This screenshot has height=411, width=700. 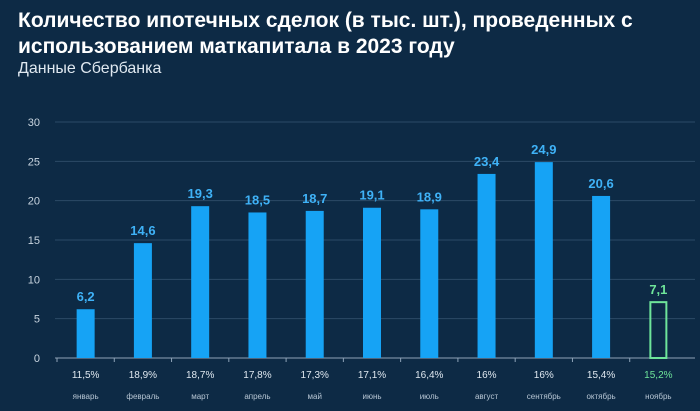 What do you see at coordinates (200, 375) in the screenshot?
I see `share-label: 18,7%` at bounding box center [200, 375].